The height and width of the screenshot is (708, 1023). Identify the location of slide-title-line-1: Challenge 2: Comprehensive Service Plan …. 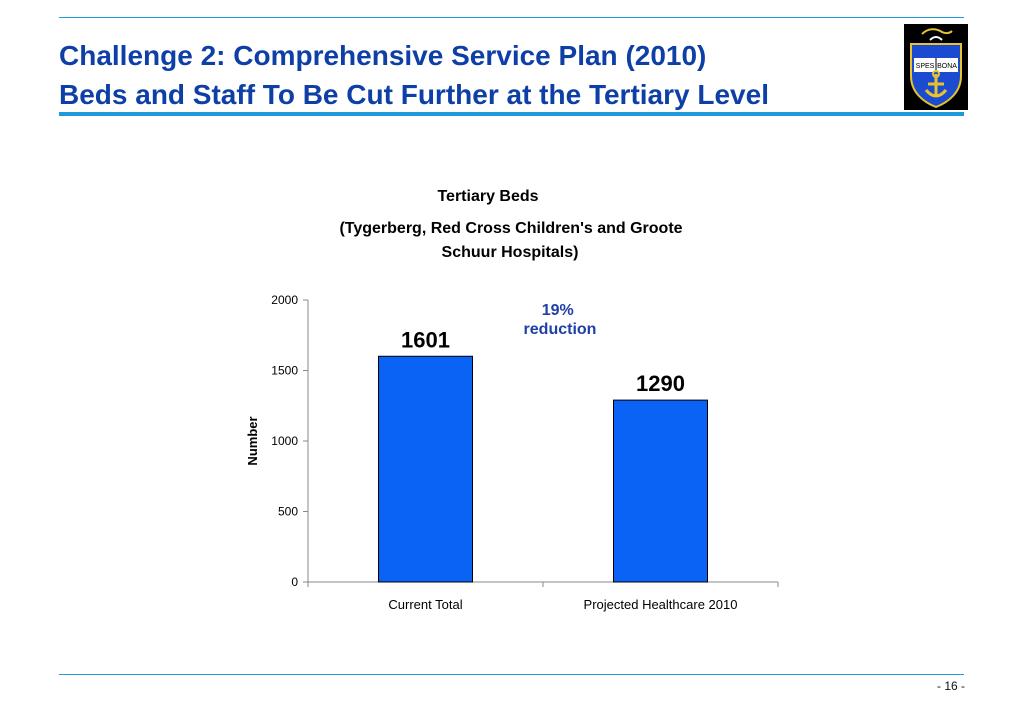
(383, 55).